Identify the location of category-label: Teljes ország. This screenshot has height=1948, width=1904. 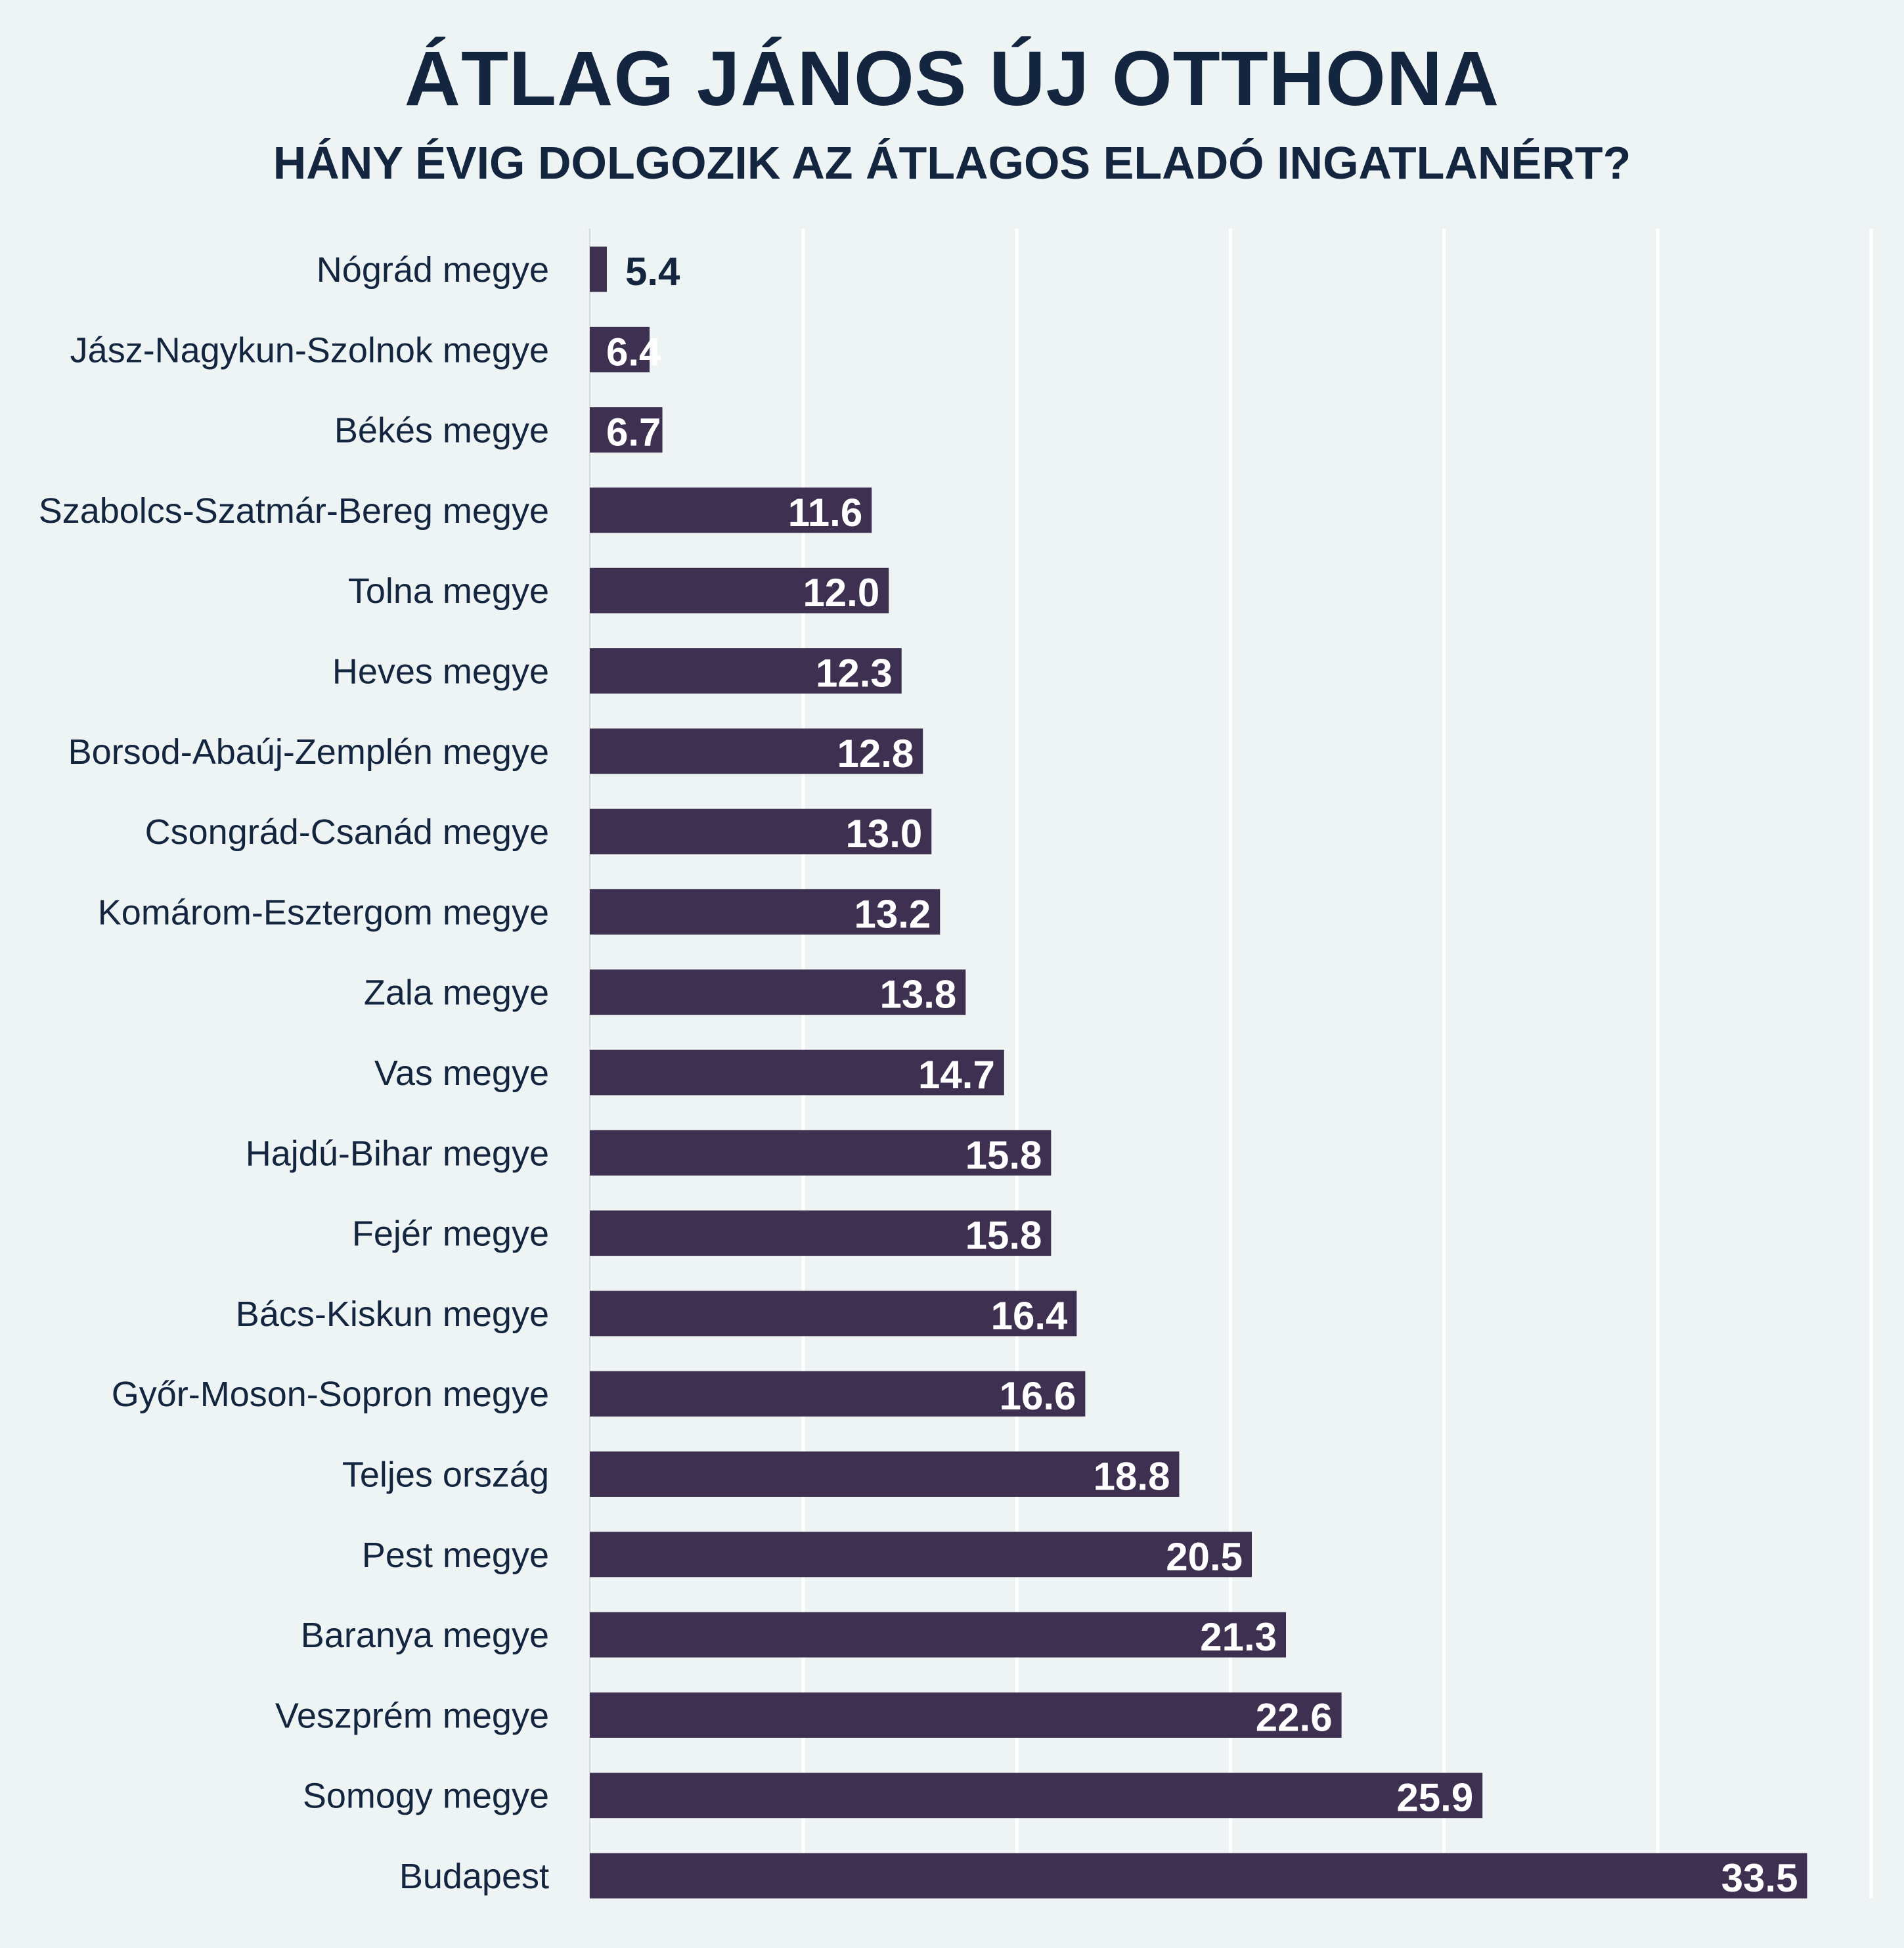
(445, 1475).